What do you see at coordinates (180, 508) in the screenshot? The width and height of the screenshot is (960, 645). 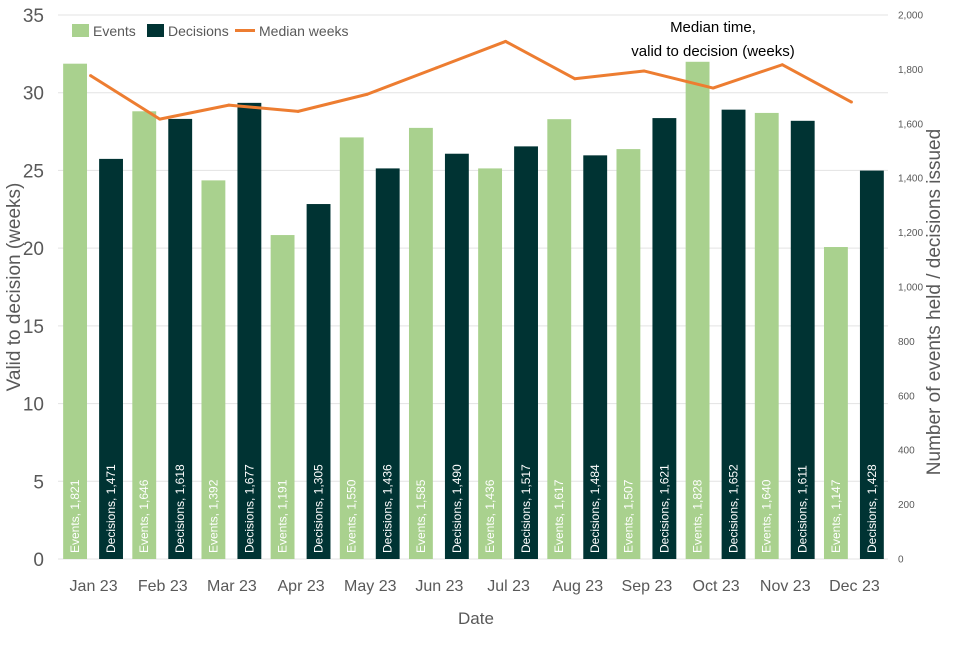 I see `data-label-decisions: Decisions, 1,618` at bounding box center [180, 508].